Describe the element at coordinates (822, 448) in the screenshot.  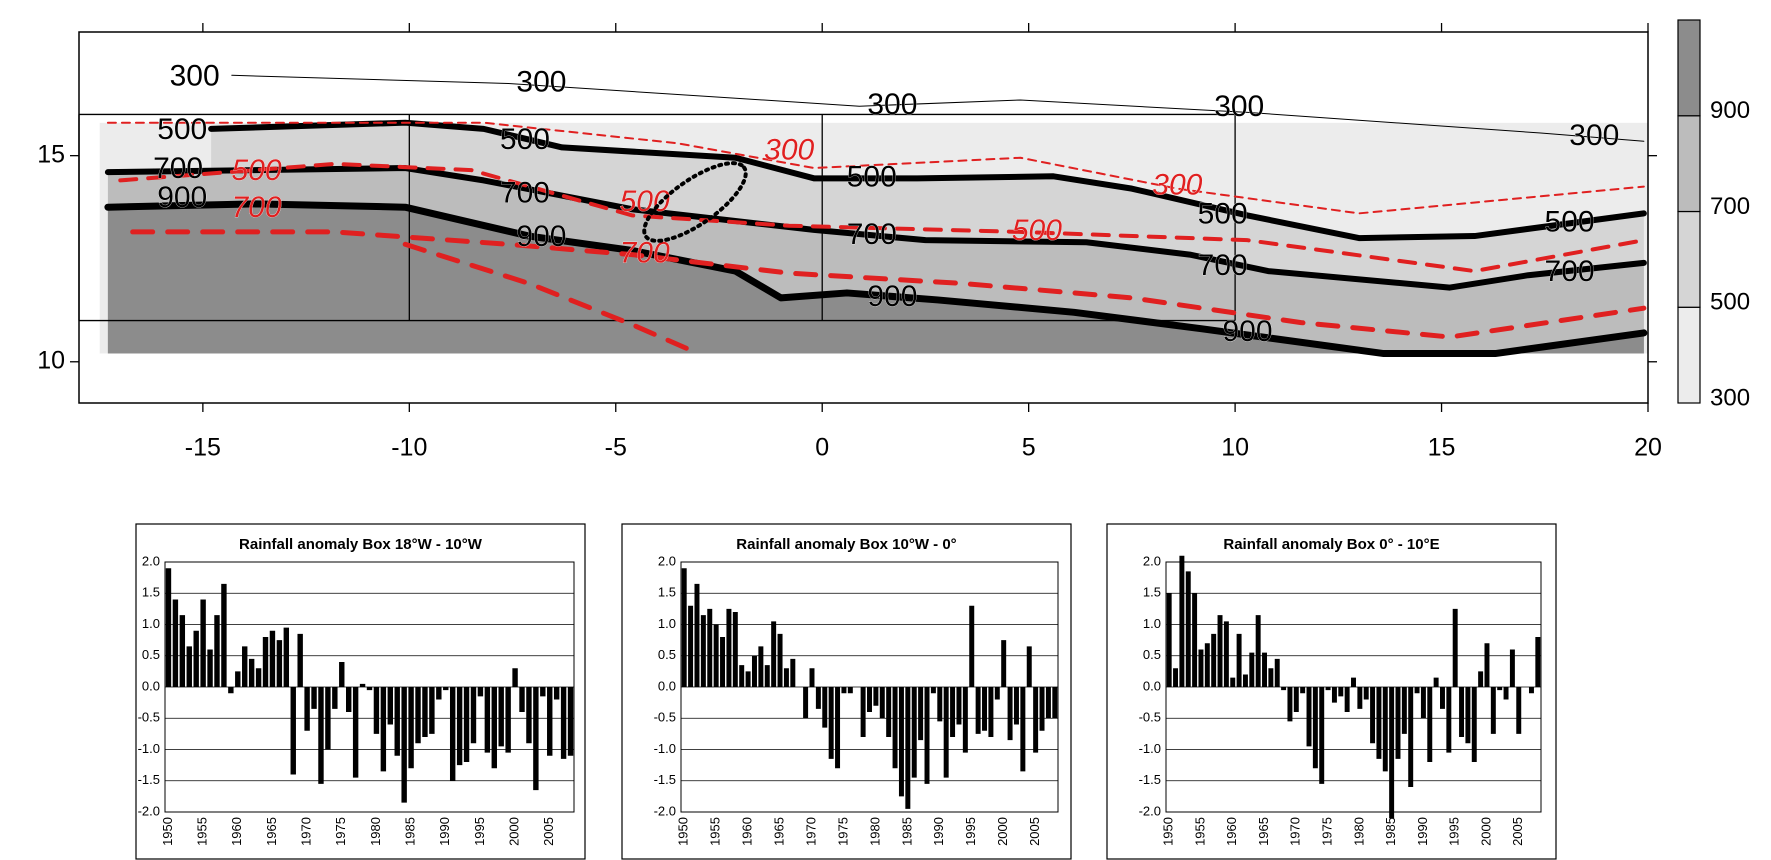
I see `x-tick-label: 0` at that location.